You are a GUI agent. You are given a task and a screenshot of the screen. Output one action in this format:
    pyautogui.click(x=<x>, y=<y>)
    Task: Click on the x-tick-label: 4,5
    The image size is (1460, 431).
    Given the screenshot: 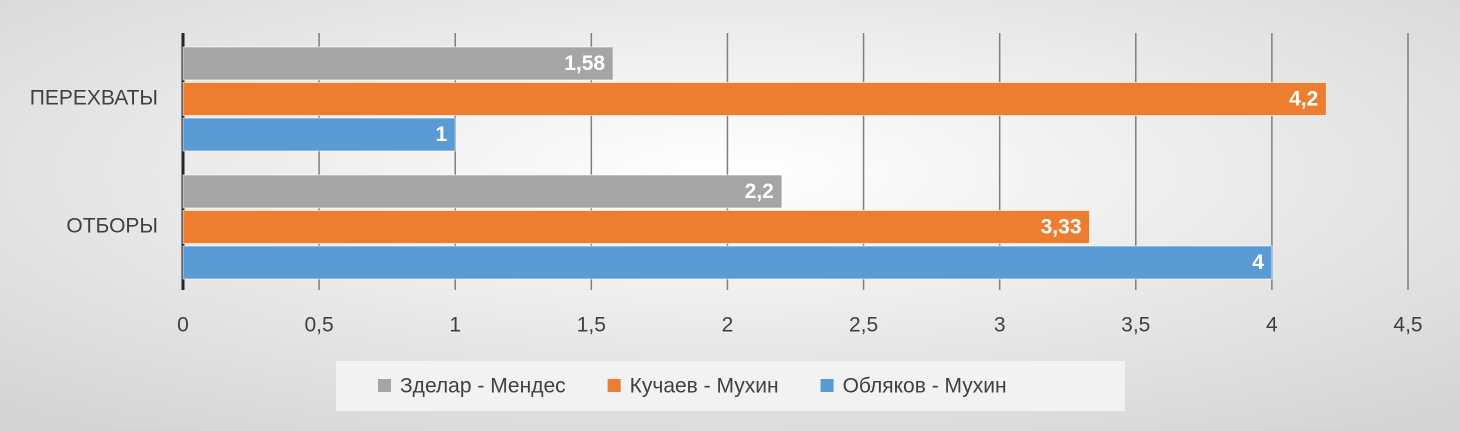 What is the action you would take?
    pyautogui.click(x=1407, y=325)
    